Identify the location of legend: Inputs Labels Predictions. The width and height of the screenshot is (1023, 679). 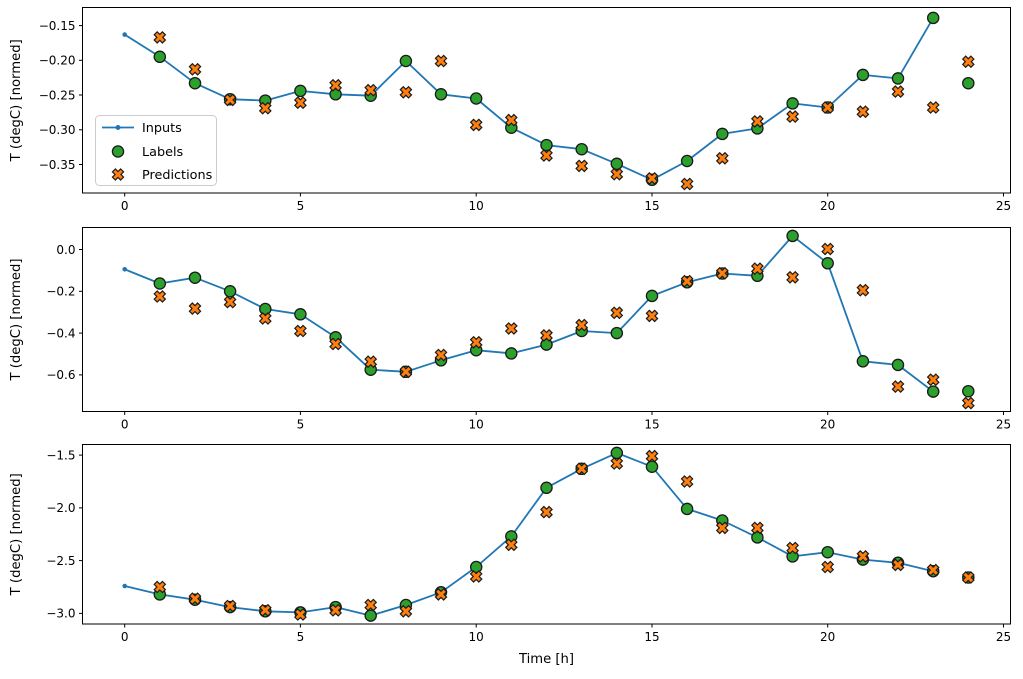
(156, 150).